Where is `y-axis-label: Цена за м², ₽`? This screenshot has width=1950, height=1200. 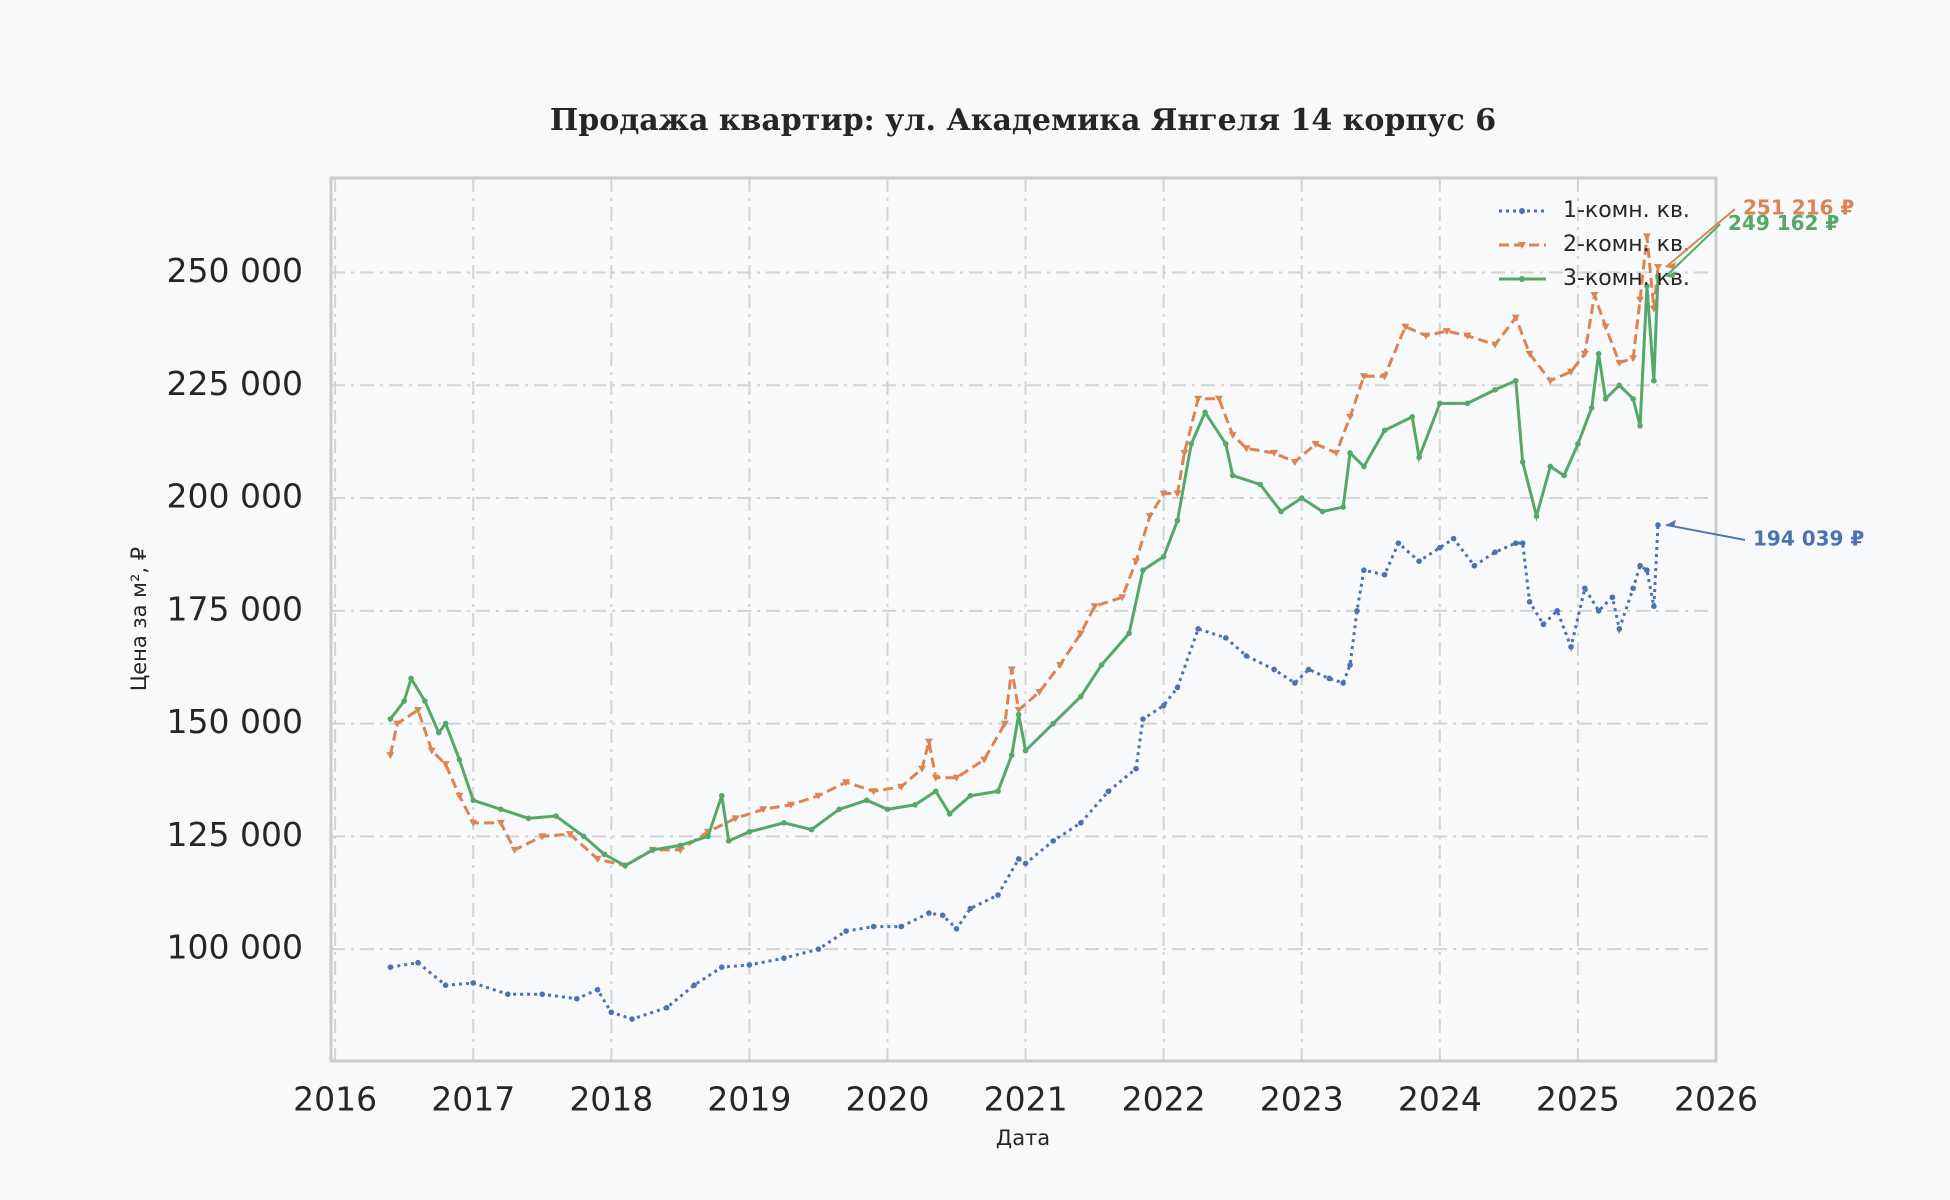 y-axis-label: Цена за м², ₽ is located at coordinates (139, 619).